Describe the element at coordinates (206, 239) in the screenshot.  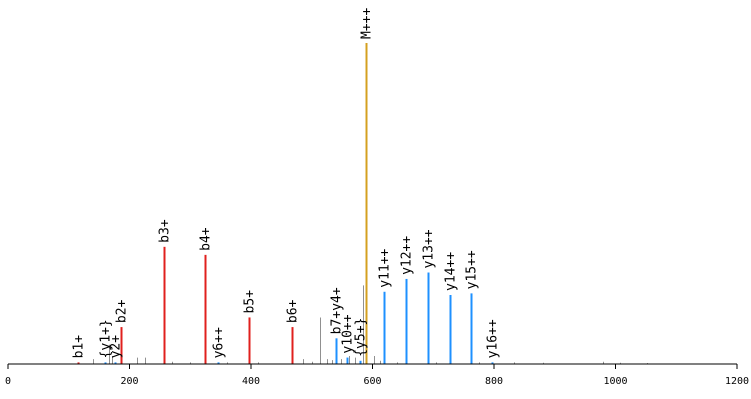
I see `peak-label: b4+` at that location.